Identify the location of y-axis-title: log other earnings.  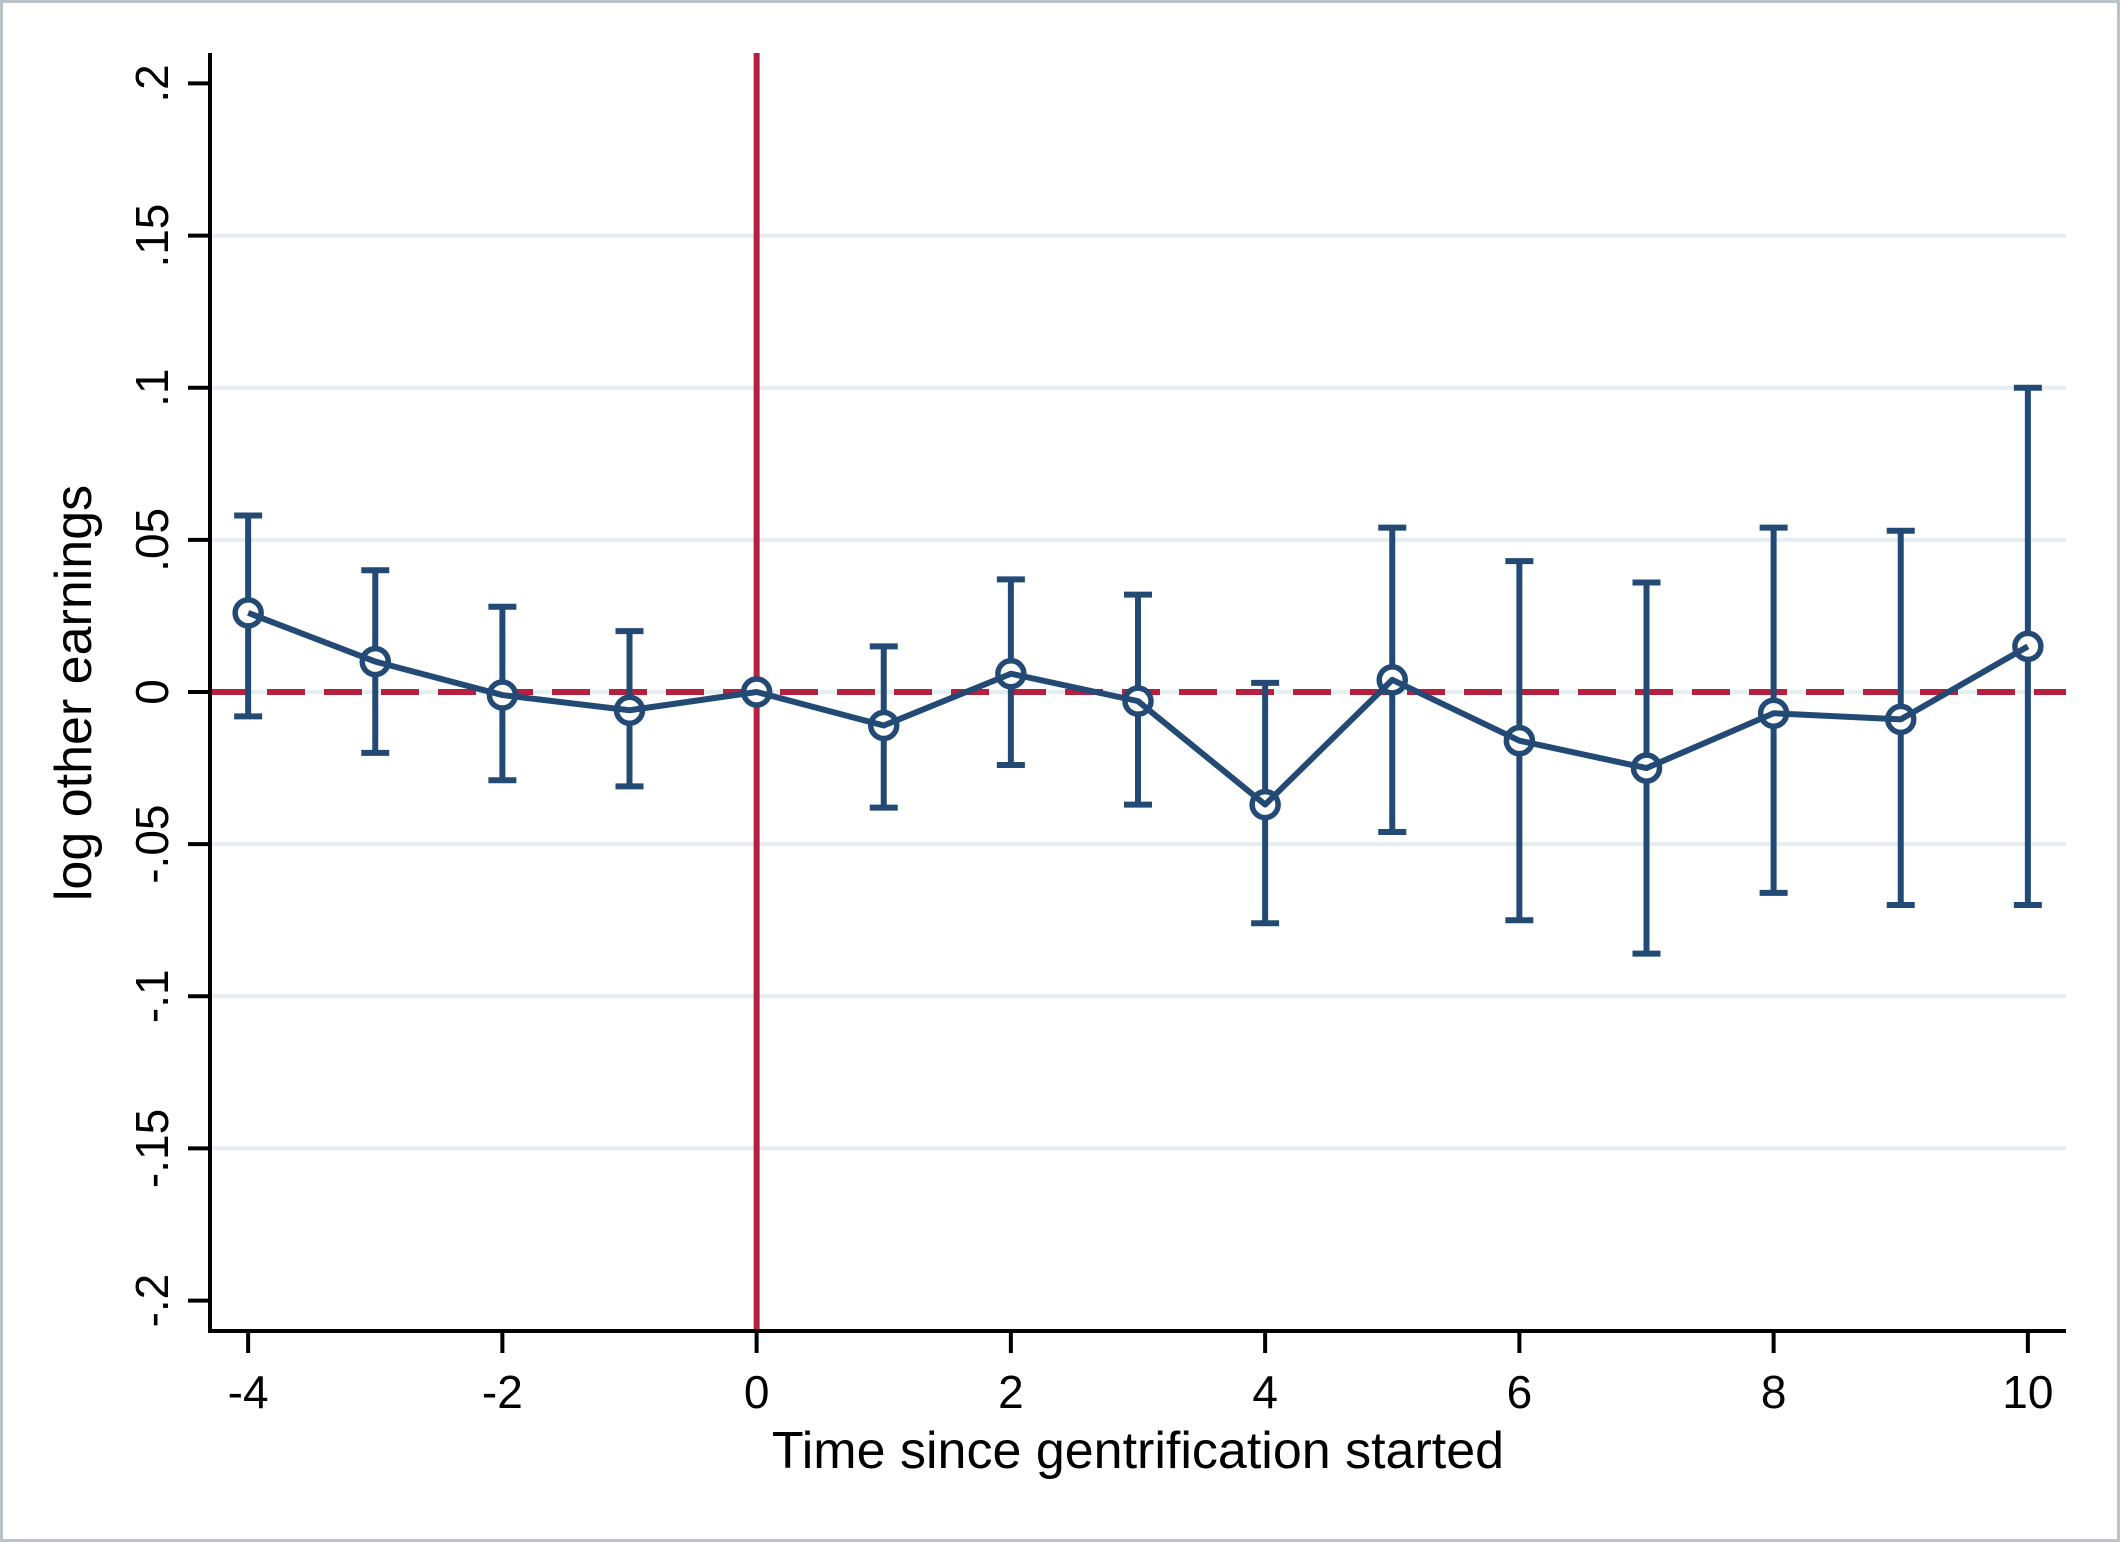
(74, 693).